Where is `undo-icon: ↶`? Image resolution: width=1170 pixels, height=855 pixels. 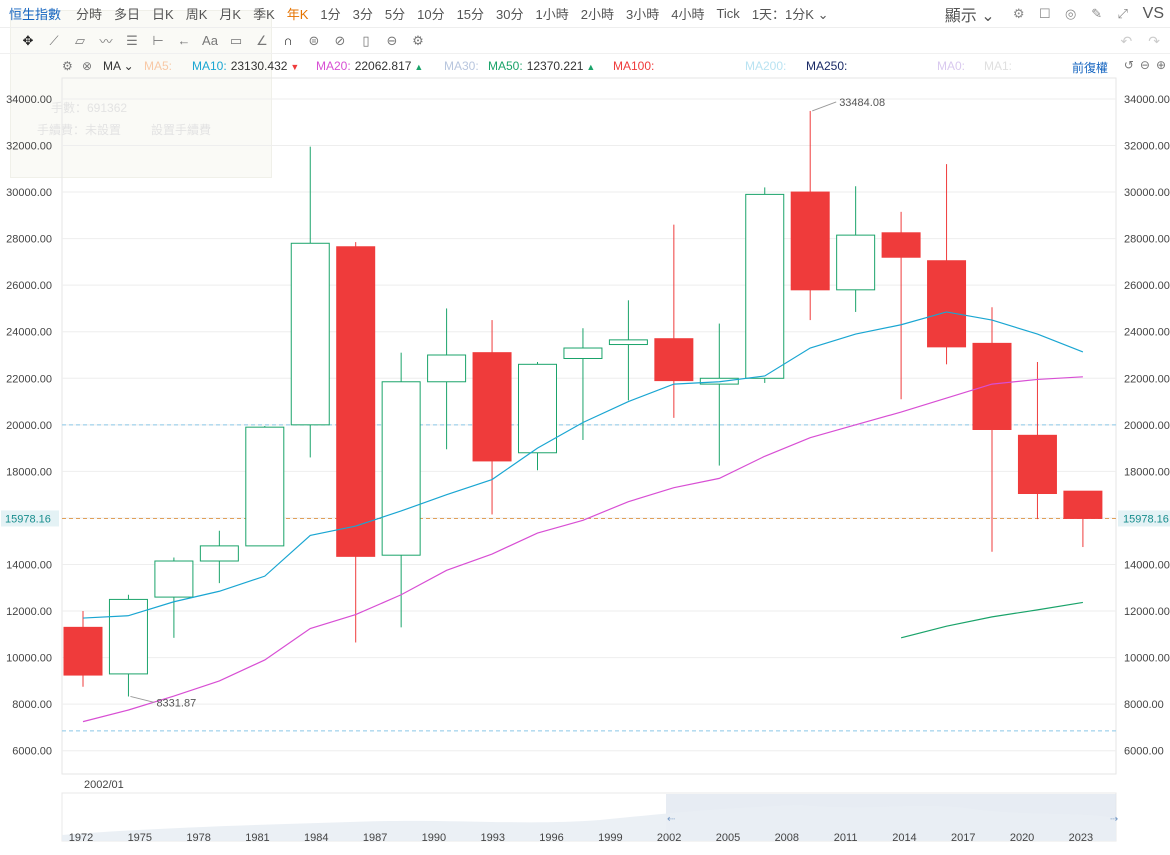 undo-icon: ↶ is located at coordinates (1126, 41).